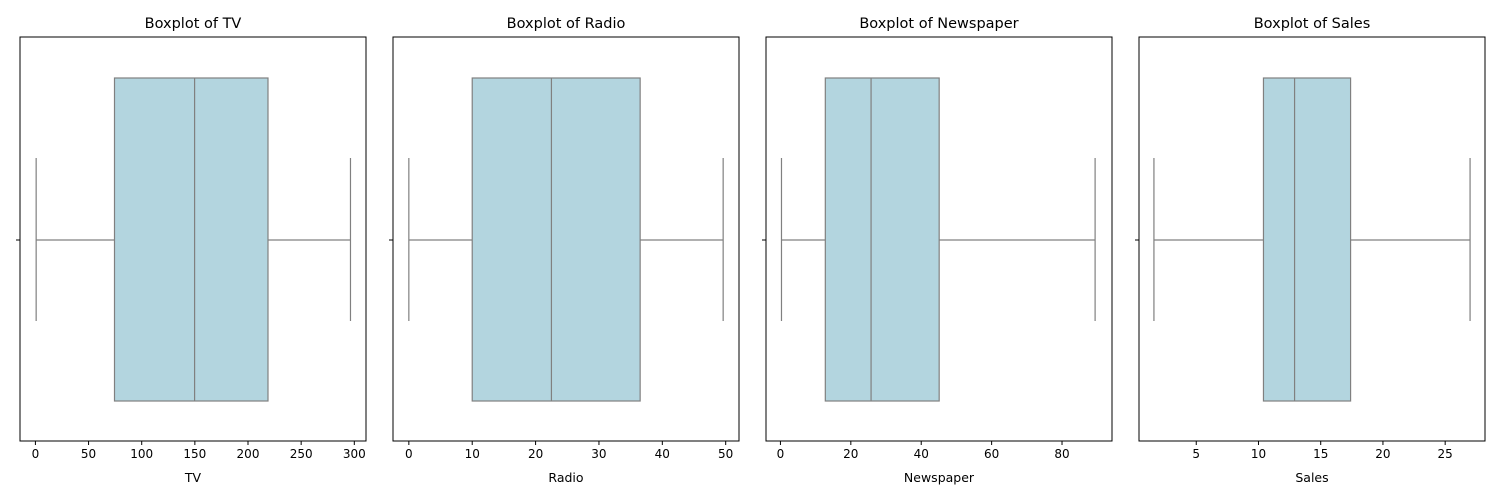  Describe the element at coordinates (1061, 454) in the screenshot. I see `x-tick-label: 80` at that location.